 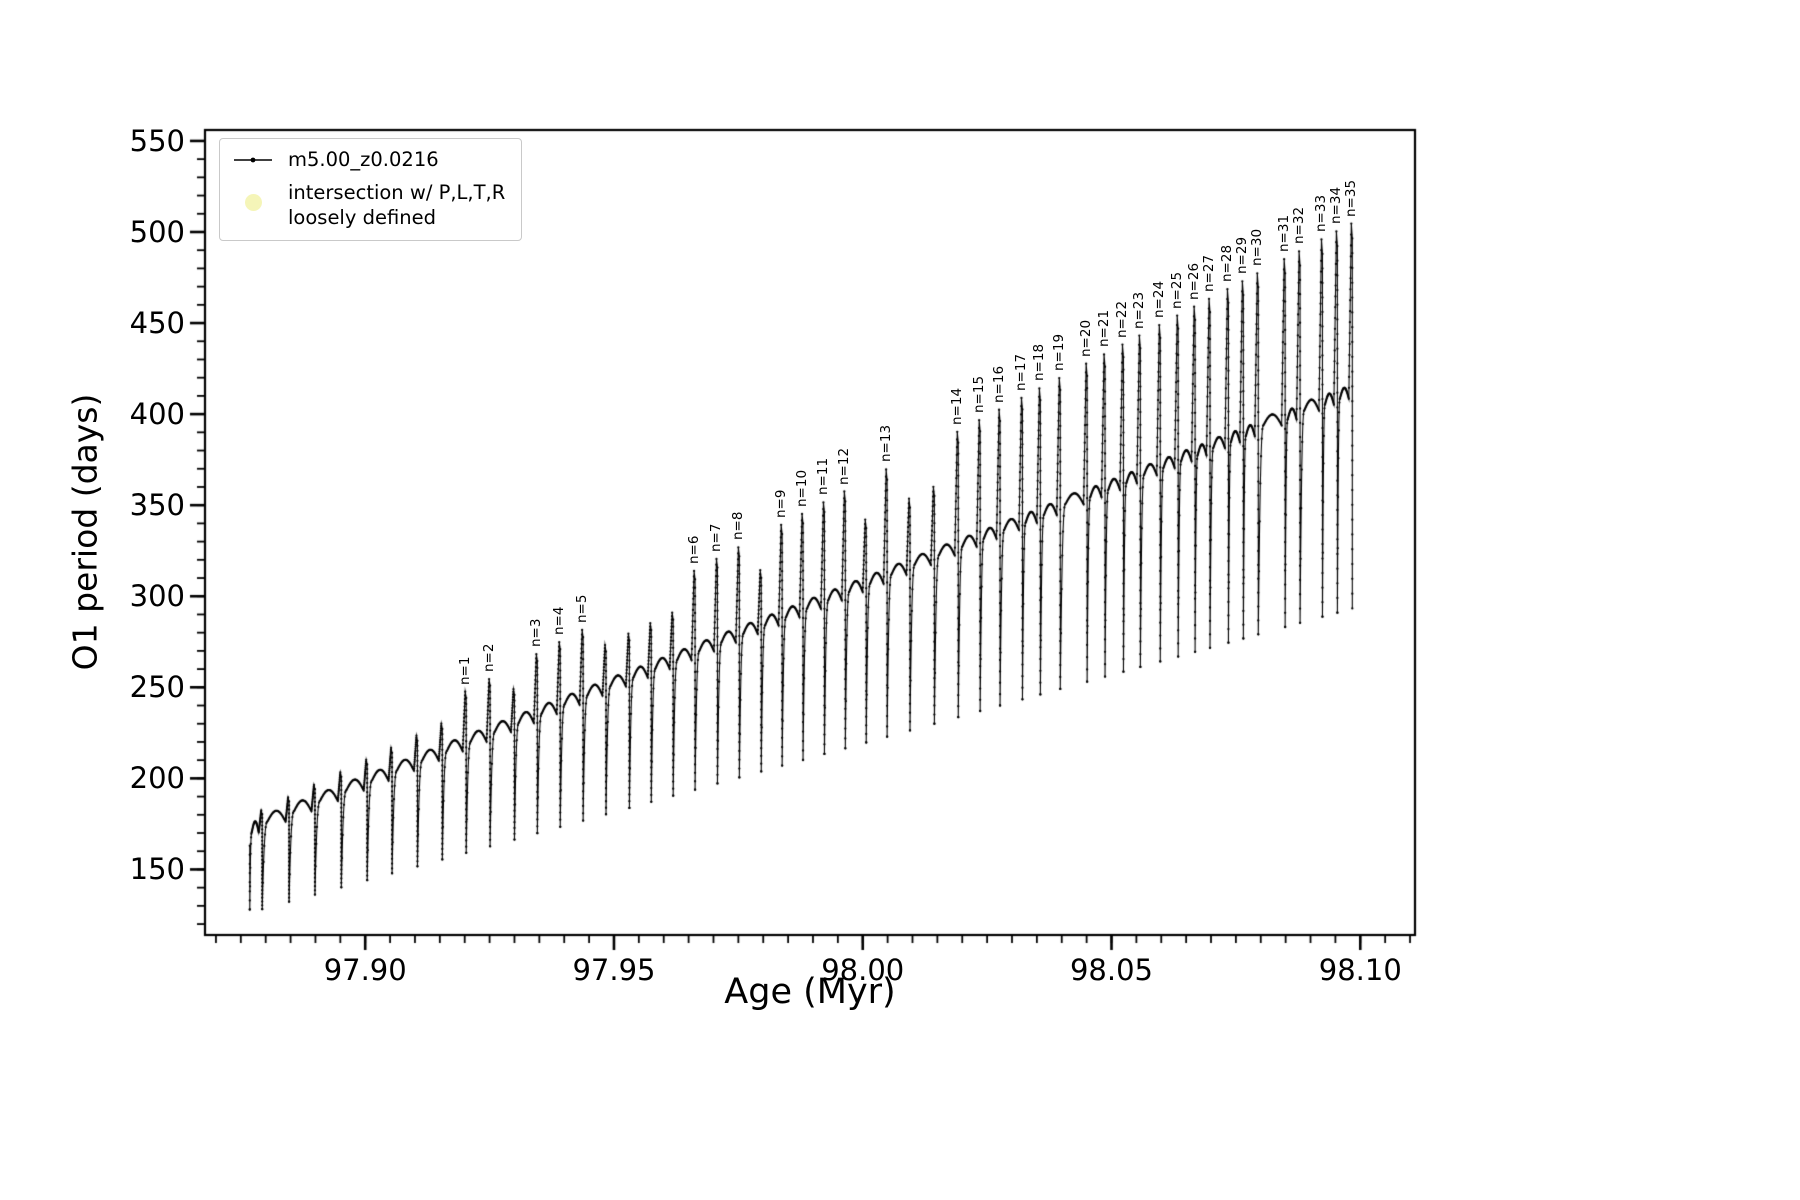 What do you see at coordinates (368, 205) in the screenshot?
I see `legend-entry-intersection: intersection w/ P,L,T,R loosely defined` at bounding box center [368, 205].